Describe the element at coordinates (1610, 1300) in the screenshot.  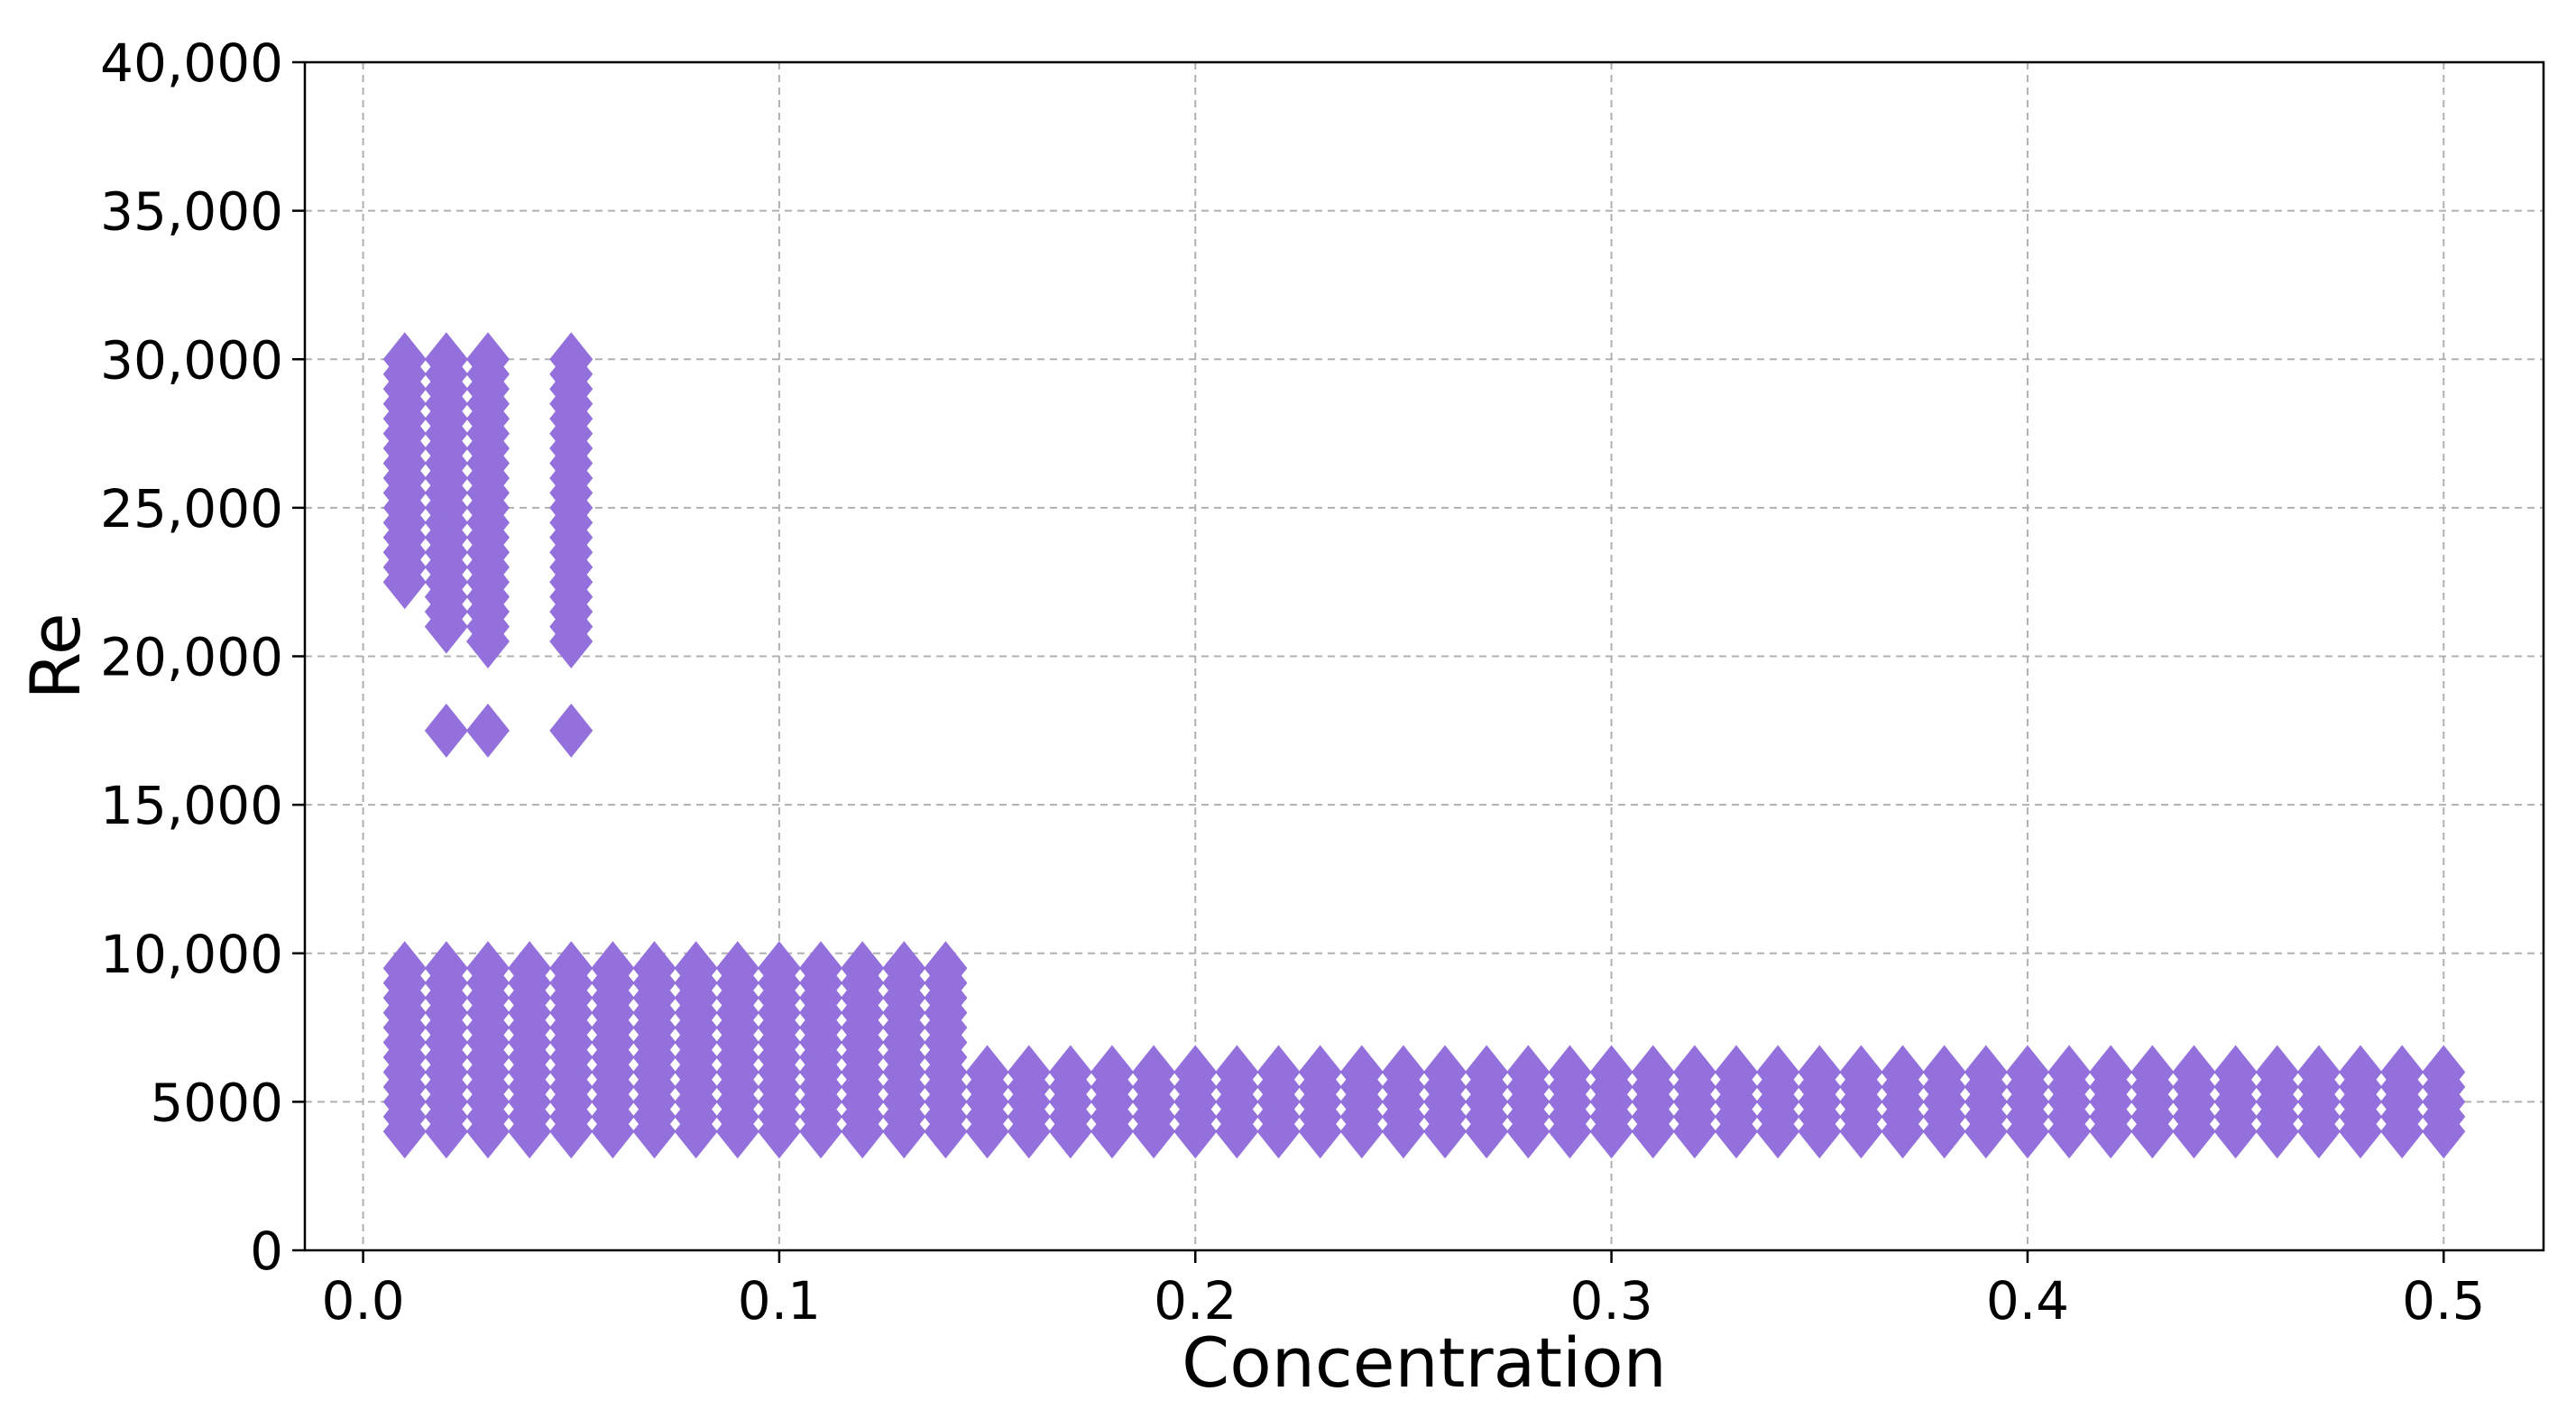
I see `x-tick-label: 0.3` at that location.